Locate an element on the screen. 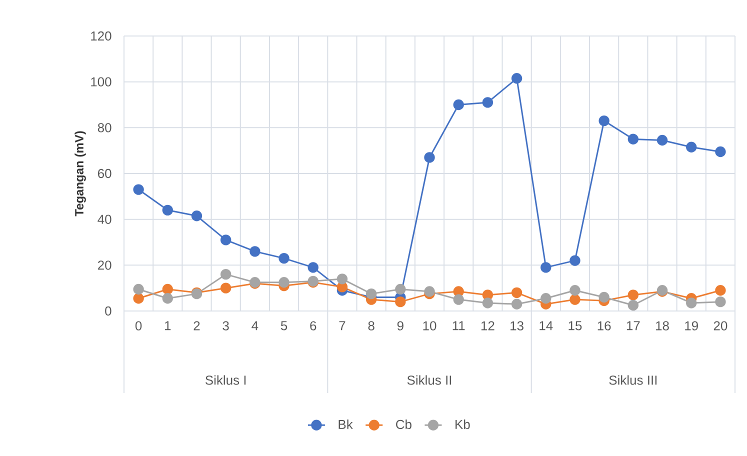 The image size is (747, 456). text: Siklus II is located at coordinates (429, 380).